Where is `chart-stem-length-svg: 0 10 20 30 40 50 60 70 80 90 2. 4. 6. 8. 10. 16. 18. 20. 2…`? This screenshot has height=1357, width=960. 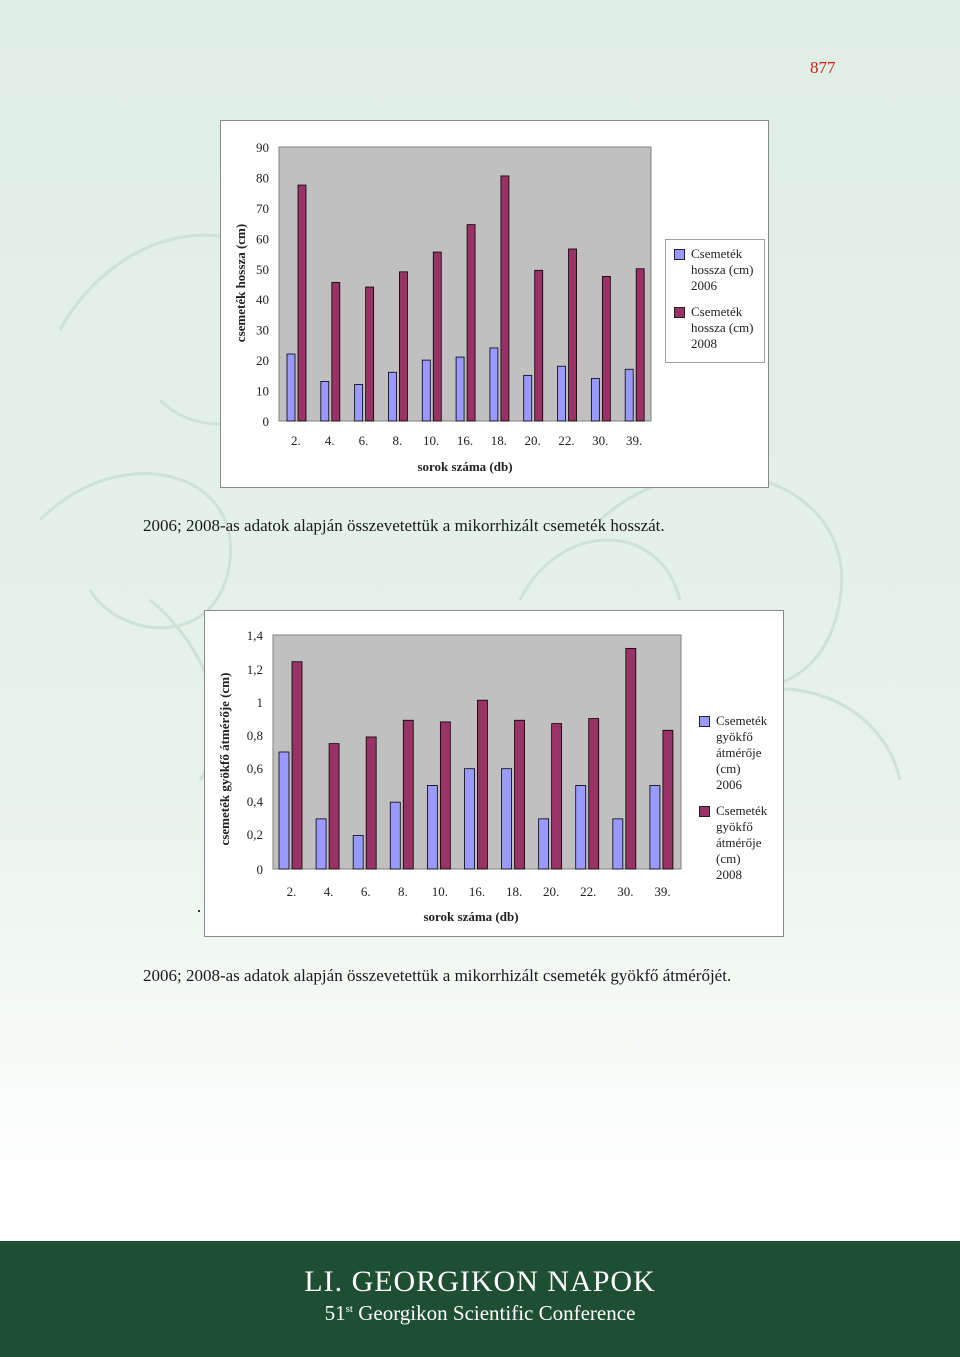
chart-stem-length-svg: 0 10 20 30 40 50 60 70 80 90 2. 4. 6. 8. 10. 16. 18. 20. 2… is located at coordinates (442, 307).